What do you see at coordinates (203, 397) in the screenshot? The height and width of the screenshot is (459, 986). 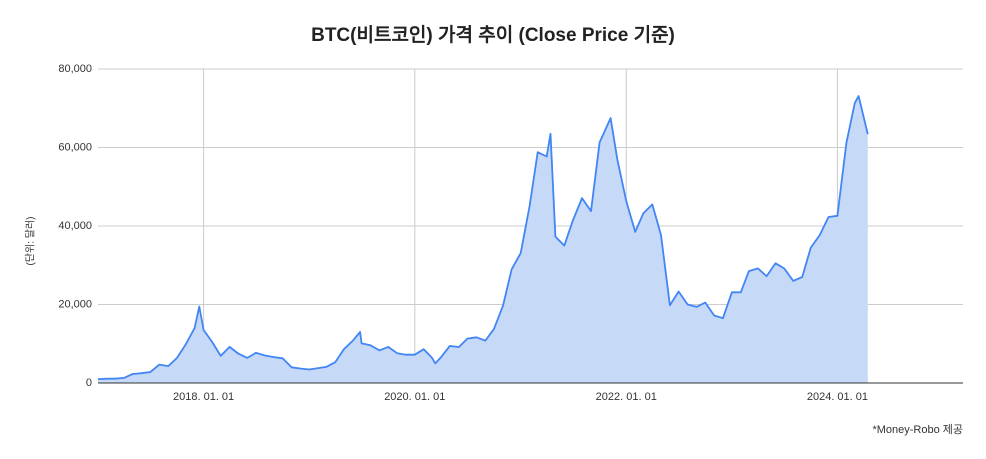 I see `x-tick-label: 2018. 01. 01` at bounding box center [203, 397].